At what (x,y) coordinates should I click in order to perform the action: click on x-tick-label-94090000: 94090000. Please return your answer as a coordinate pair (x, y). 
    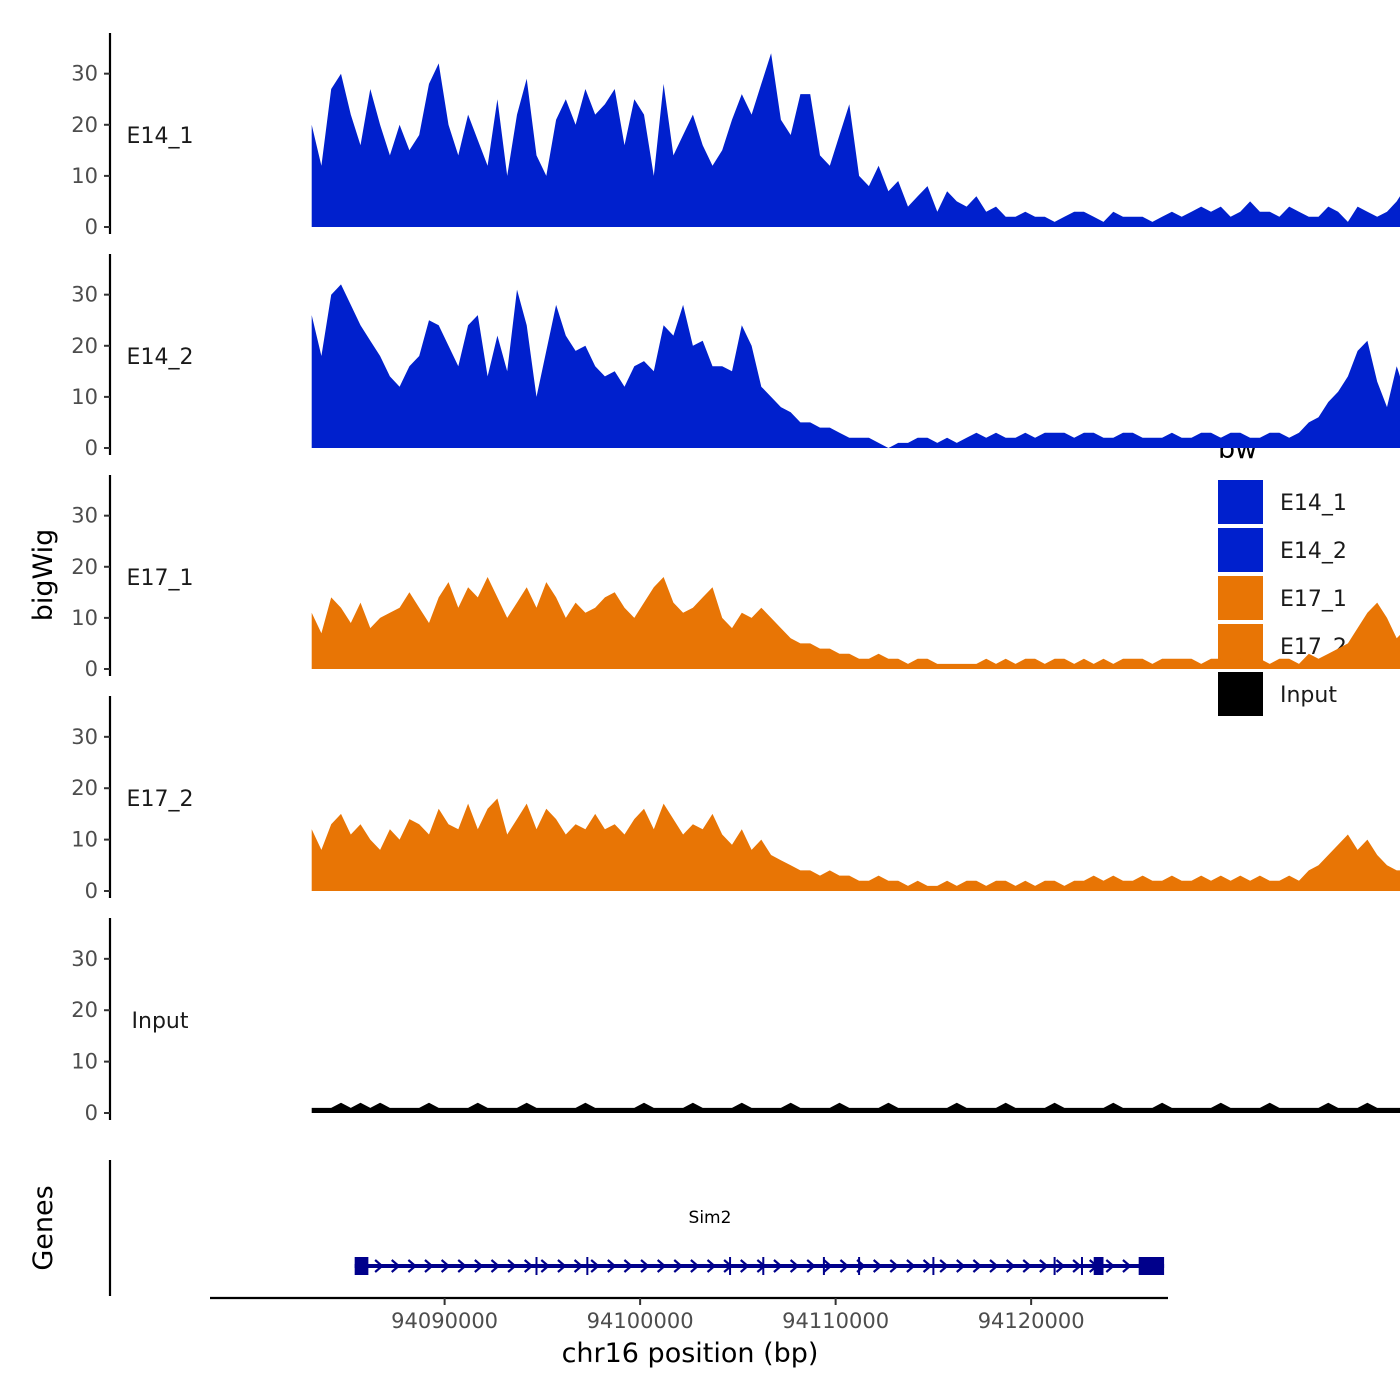
    Looking at the image, I should click on (444, 1321).